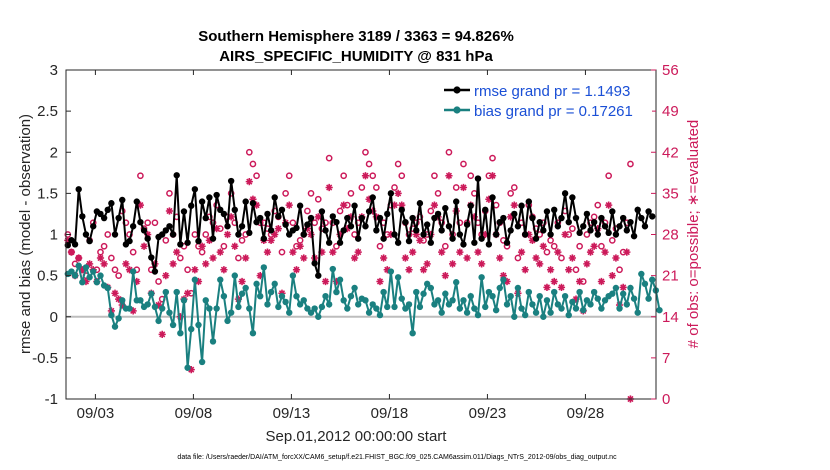 This screenshot has height=470, width=830. Describe the element at coordinates (545, 100) in the screenshot. I see `legend-box` at that location.